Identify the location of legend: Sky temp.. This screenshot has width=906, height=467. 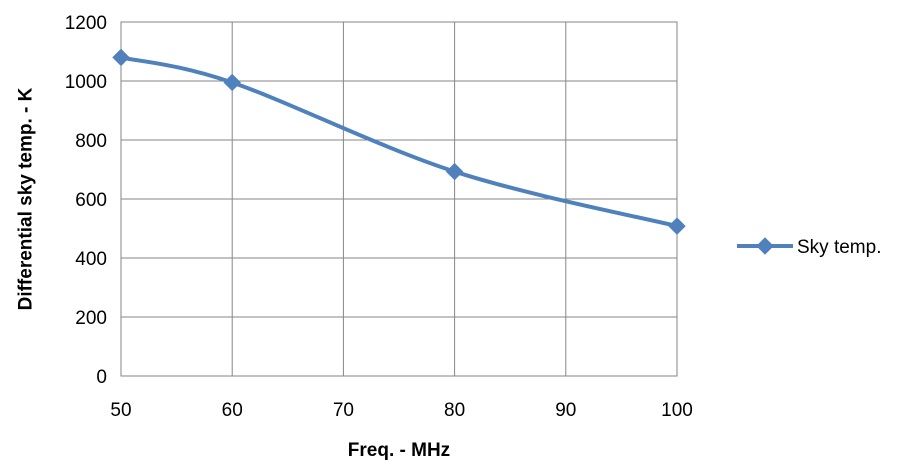
(809, 247).